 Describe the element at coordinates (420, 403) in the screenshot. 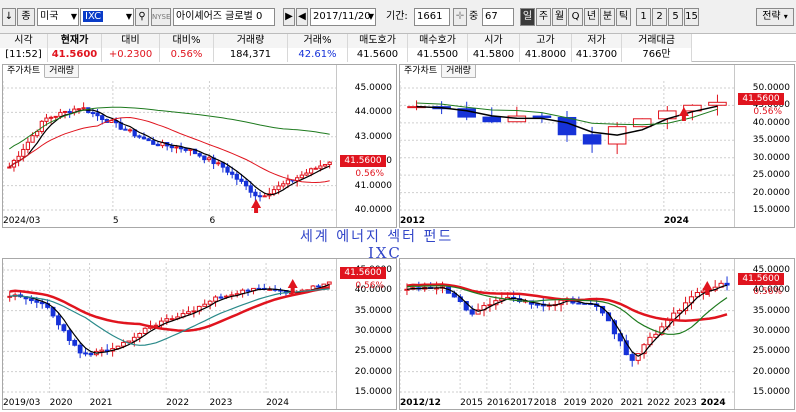

I see `x-tick-label: 2012/12` at that location.